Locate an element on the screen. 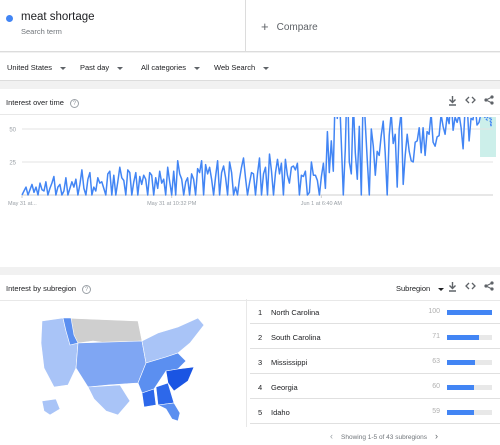 The image size is (500, 445). subregion-dropdown: Subregion is located at coordinates (420, 288).